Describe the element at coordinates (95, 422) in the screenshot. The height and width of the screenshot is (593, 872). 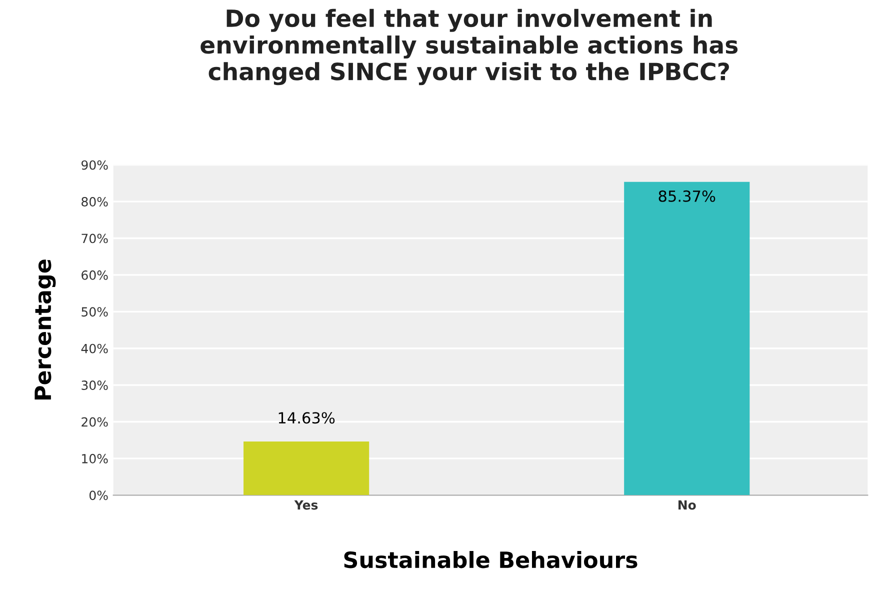
I see `y-tick-label: 20%` at that location.